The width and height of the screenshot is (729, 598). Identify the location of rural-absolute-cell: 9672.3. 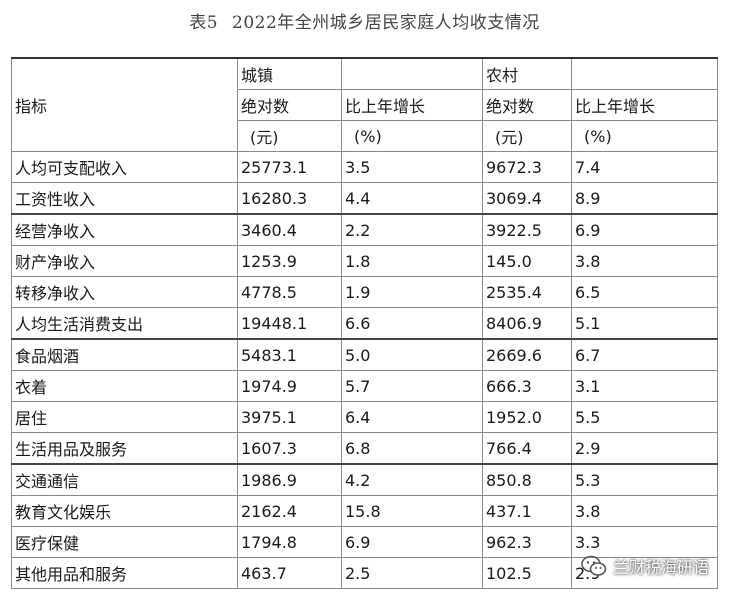
(527, 167).